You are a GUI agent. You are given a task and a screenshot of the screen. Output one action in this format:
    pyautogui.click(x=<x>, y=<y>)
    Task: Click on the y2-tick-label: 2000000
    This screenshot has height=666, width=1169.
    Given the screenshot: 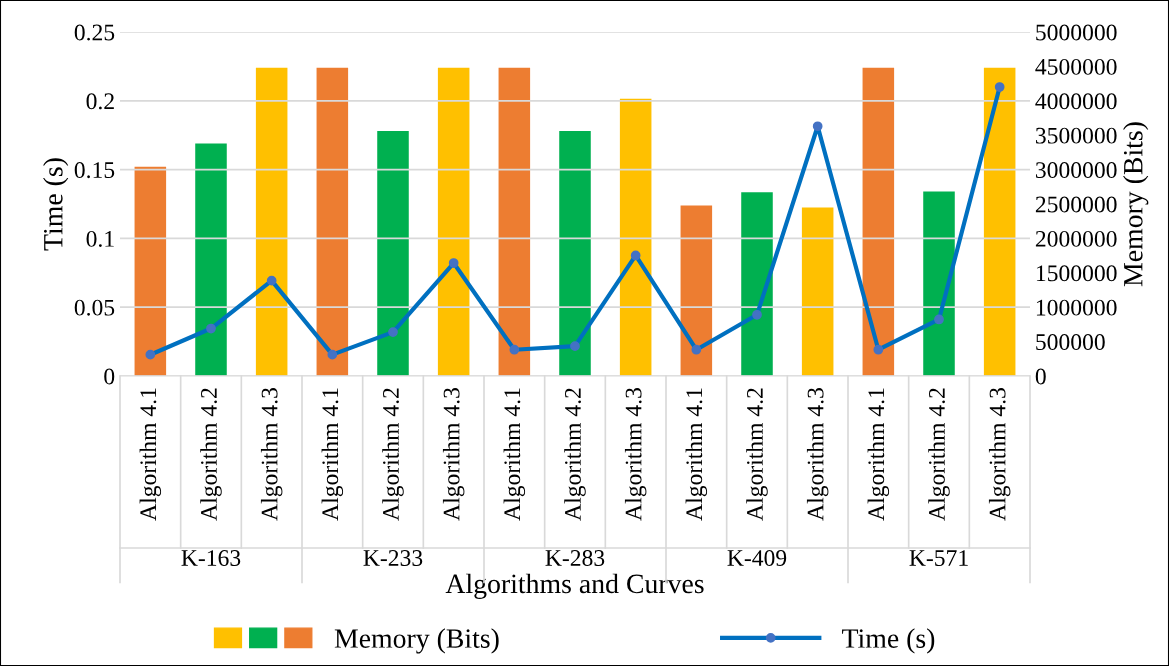 What is the action you would take?
    pyautogui.click(x=1076, y=238)
    